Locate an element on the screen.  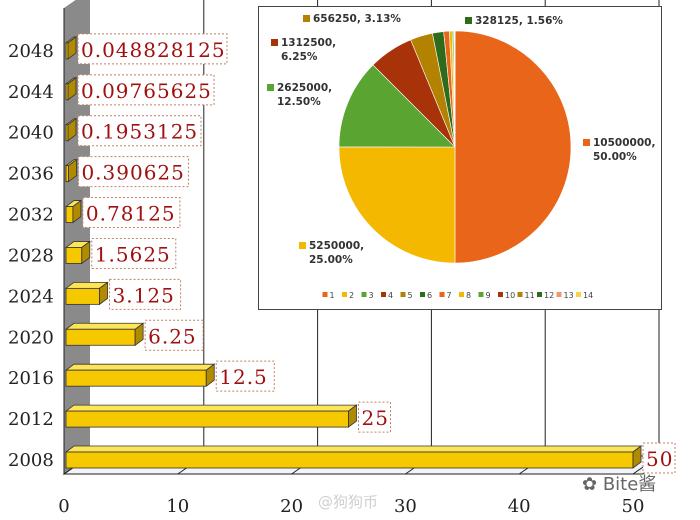
legend-label: 11 is located at coordinates (530, 295).